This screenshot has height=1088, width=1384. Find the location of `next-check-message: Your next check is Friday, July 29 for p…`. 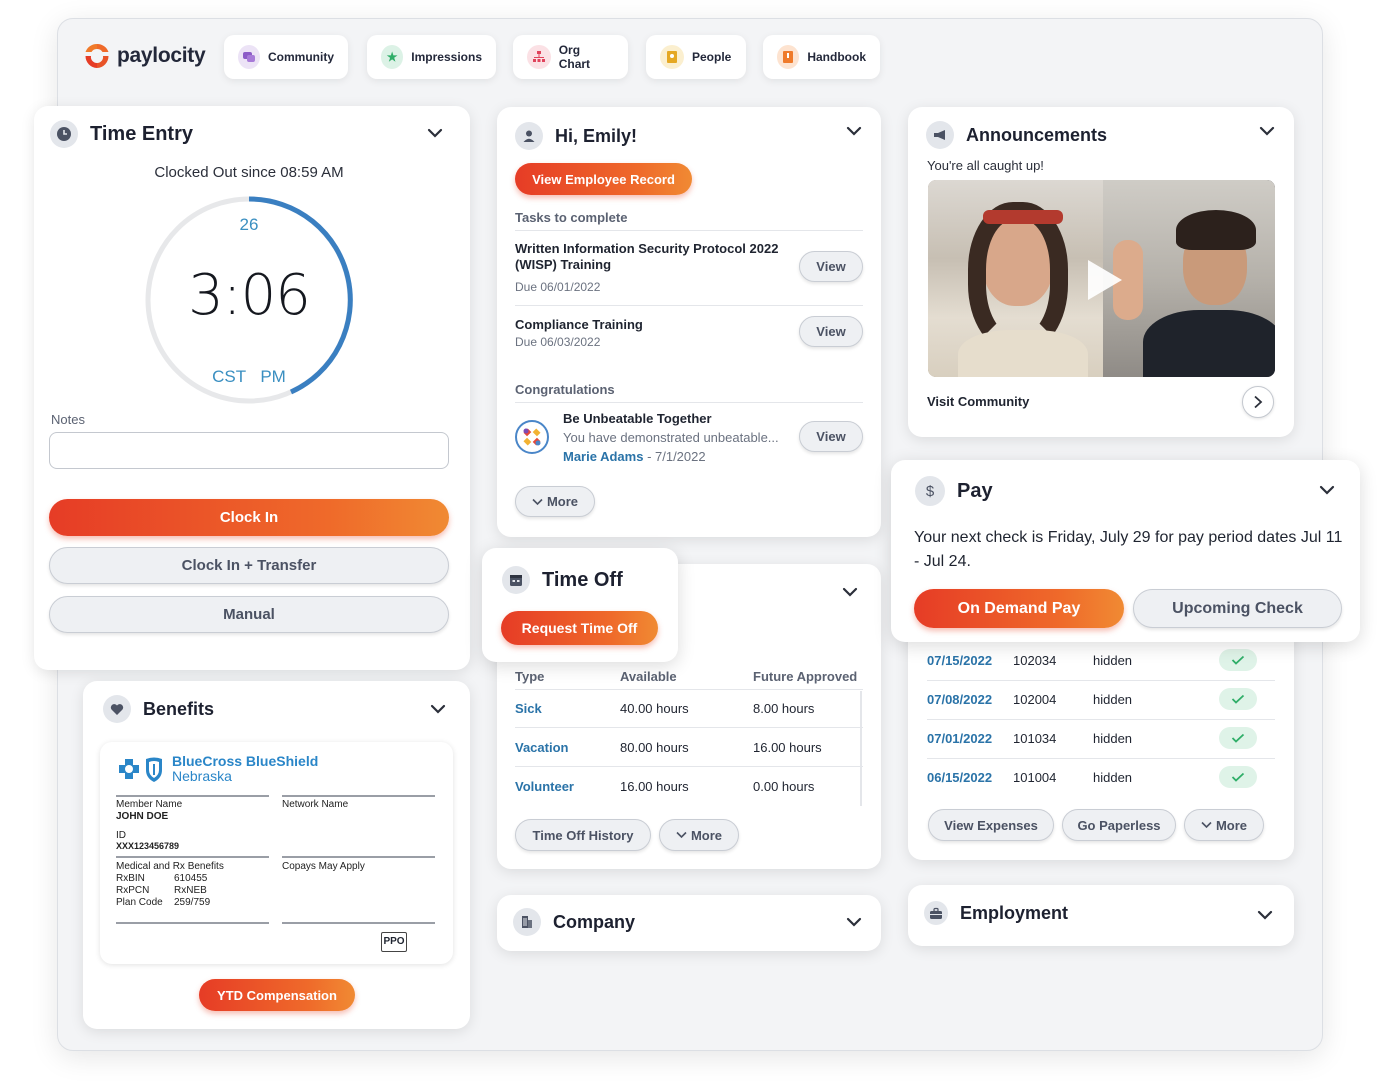

next-check-message: Your next check is Friday, July 29 for p… is located at coordinates (1128, 549).